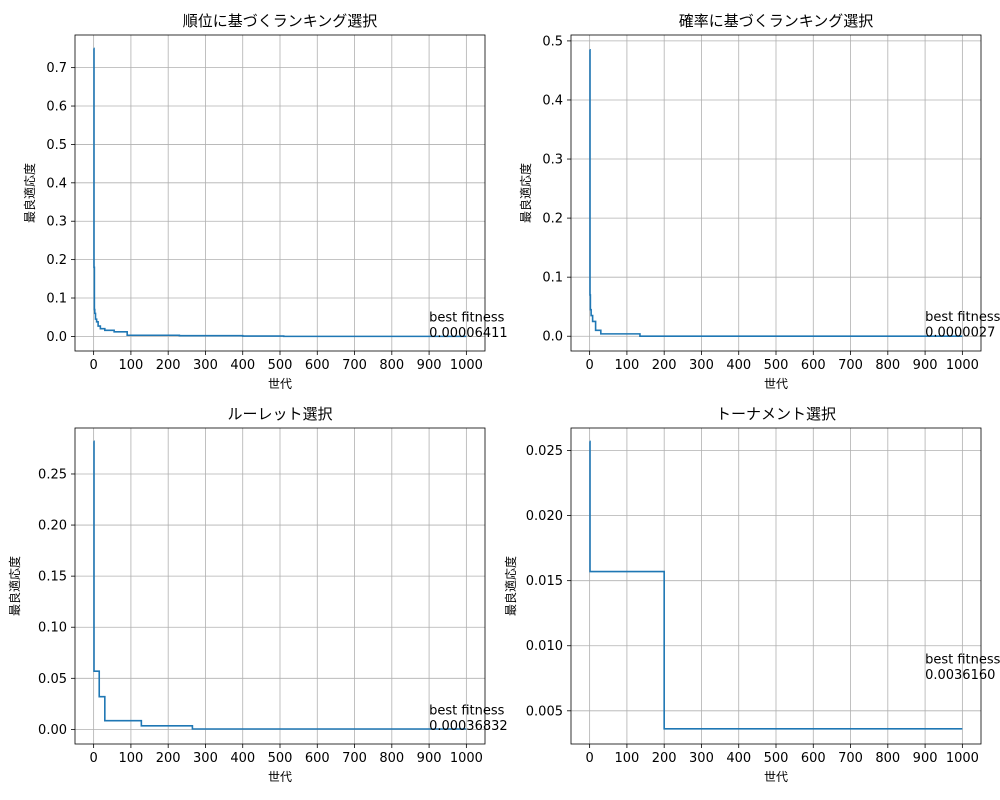  What do you see at coordinates (52, 679) in the screenshot?
I see `y-tick-label: 0.05` at bounding box center [52, 679].